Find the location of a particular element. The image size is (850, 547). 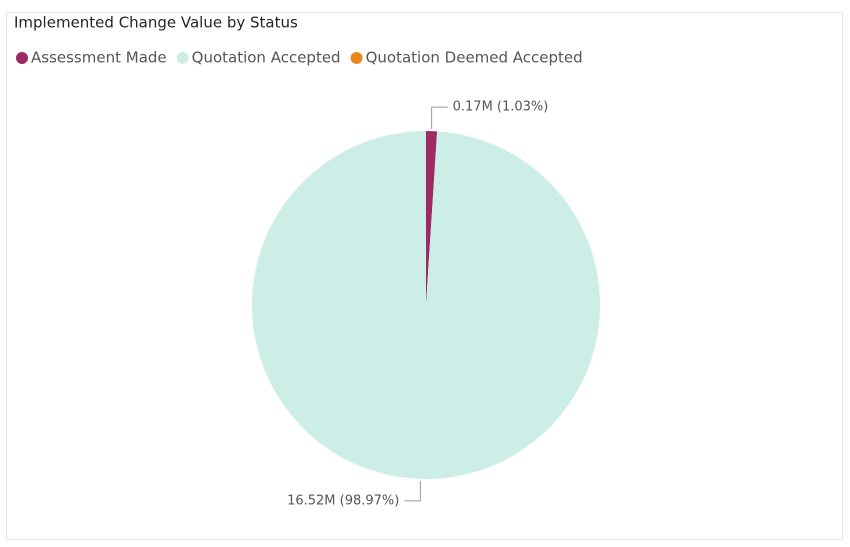

legend-label: Quotation Deemed Accepted is located at coordinates (474, 58).